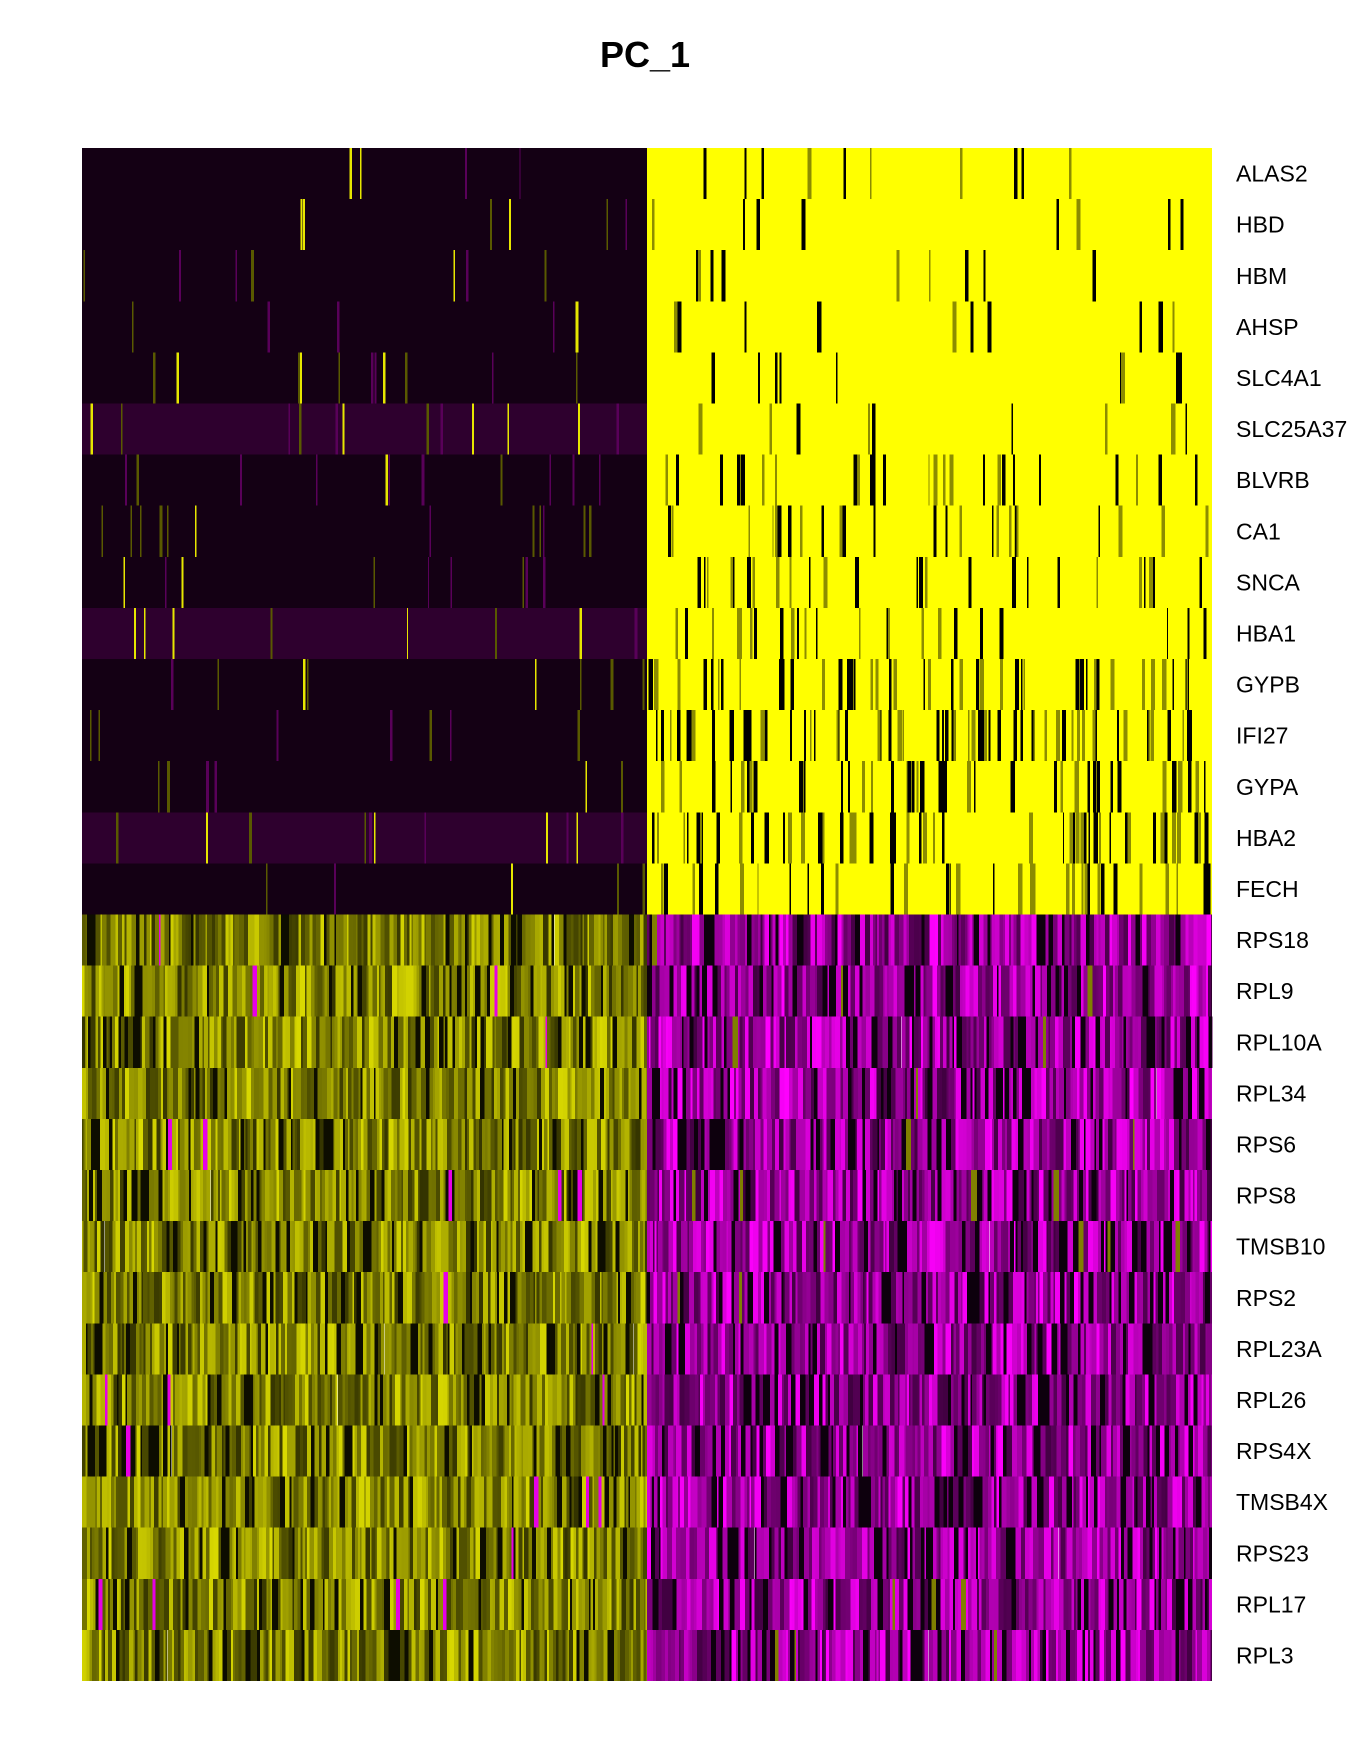 This screenshot has height=1754, width=1372. I want to click on cell-streak-slc25a37-left, so click(92, 429).